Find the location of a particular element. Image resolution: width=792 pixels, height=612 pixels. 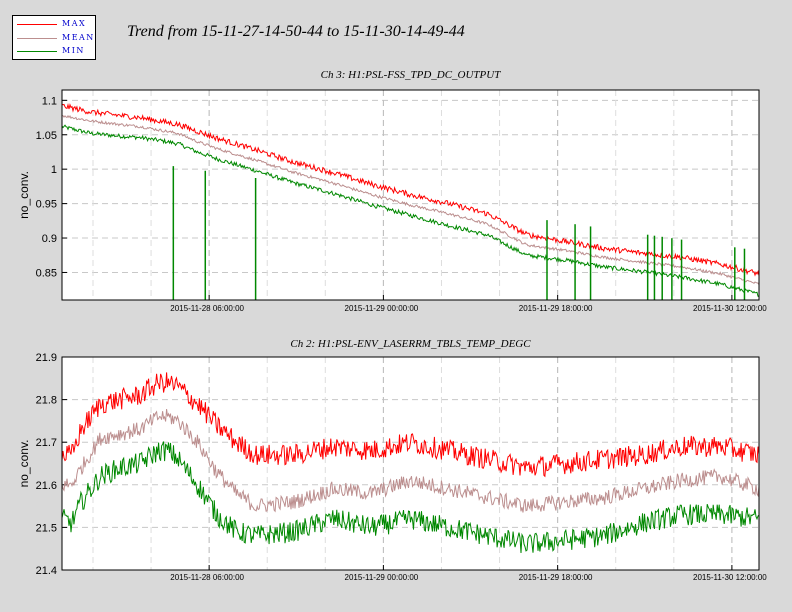

legend-label-mean: MEAN is located at coordinates (78, 37).